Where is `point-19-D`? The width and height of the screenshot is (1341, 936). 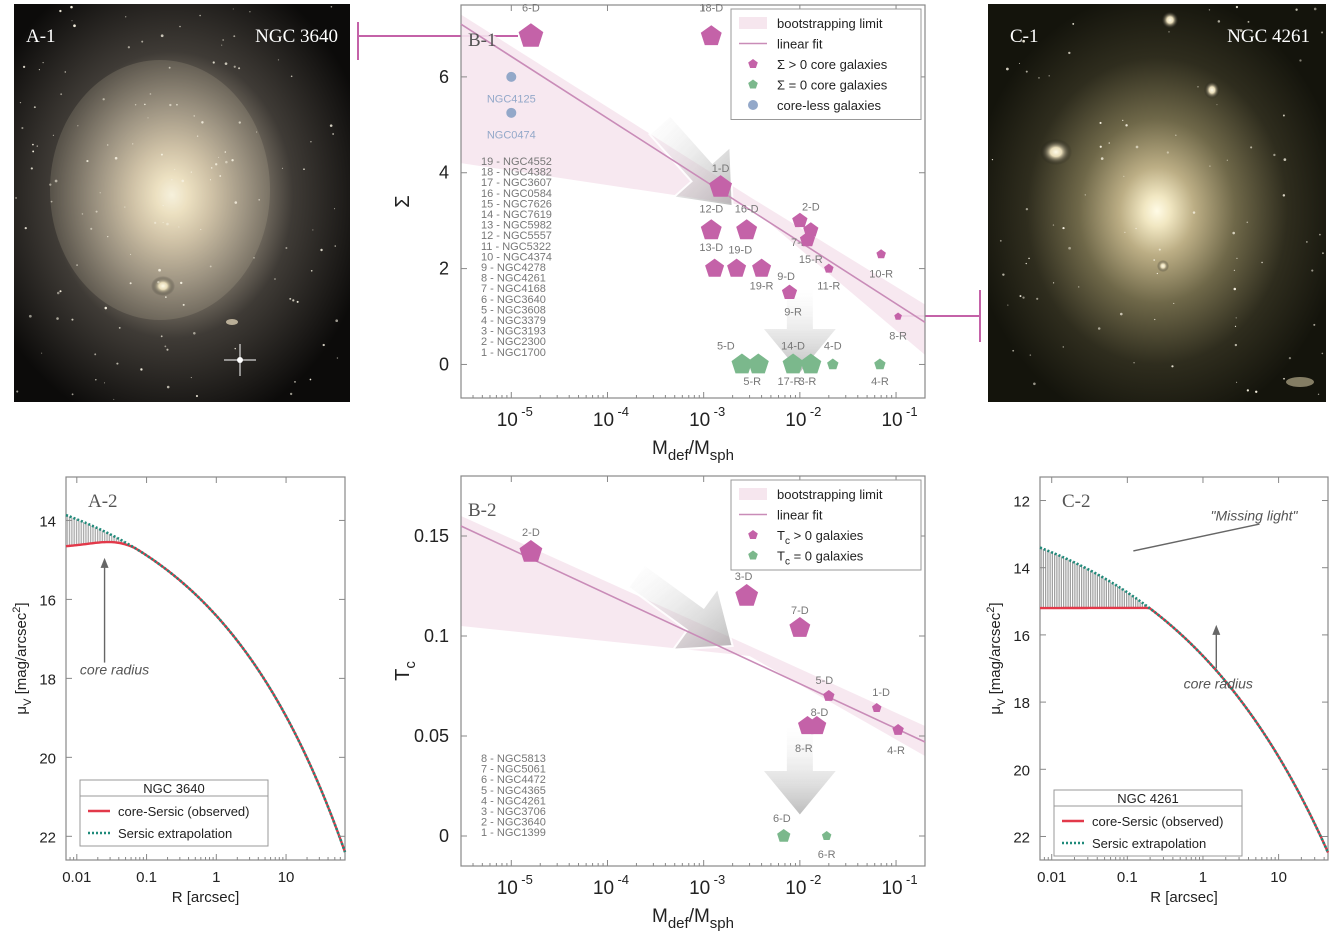
point-19-D is located at coordinates (737, 267).